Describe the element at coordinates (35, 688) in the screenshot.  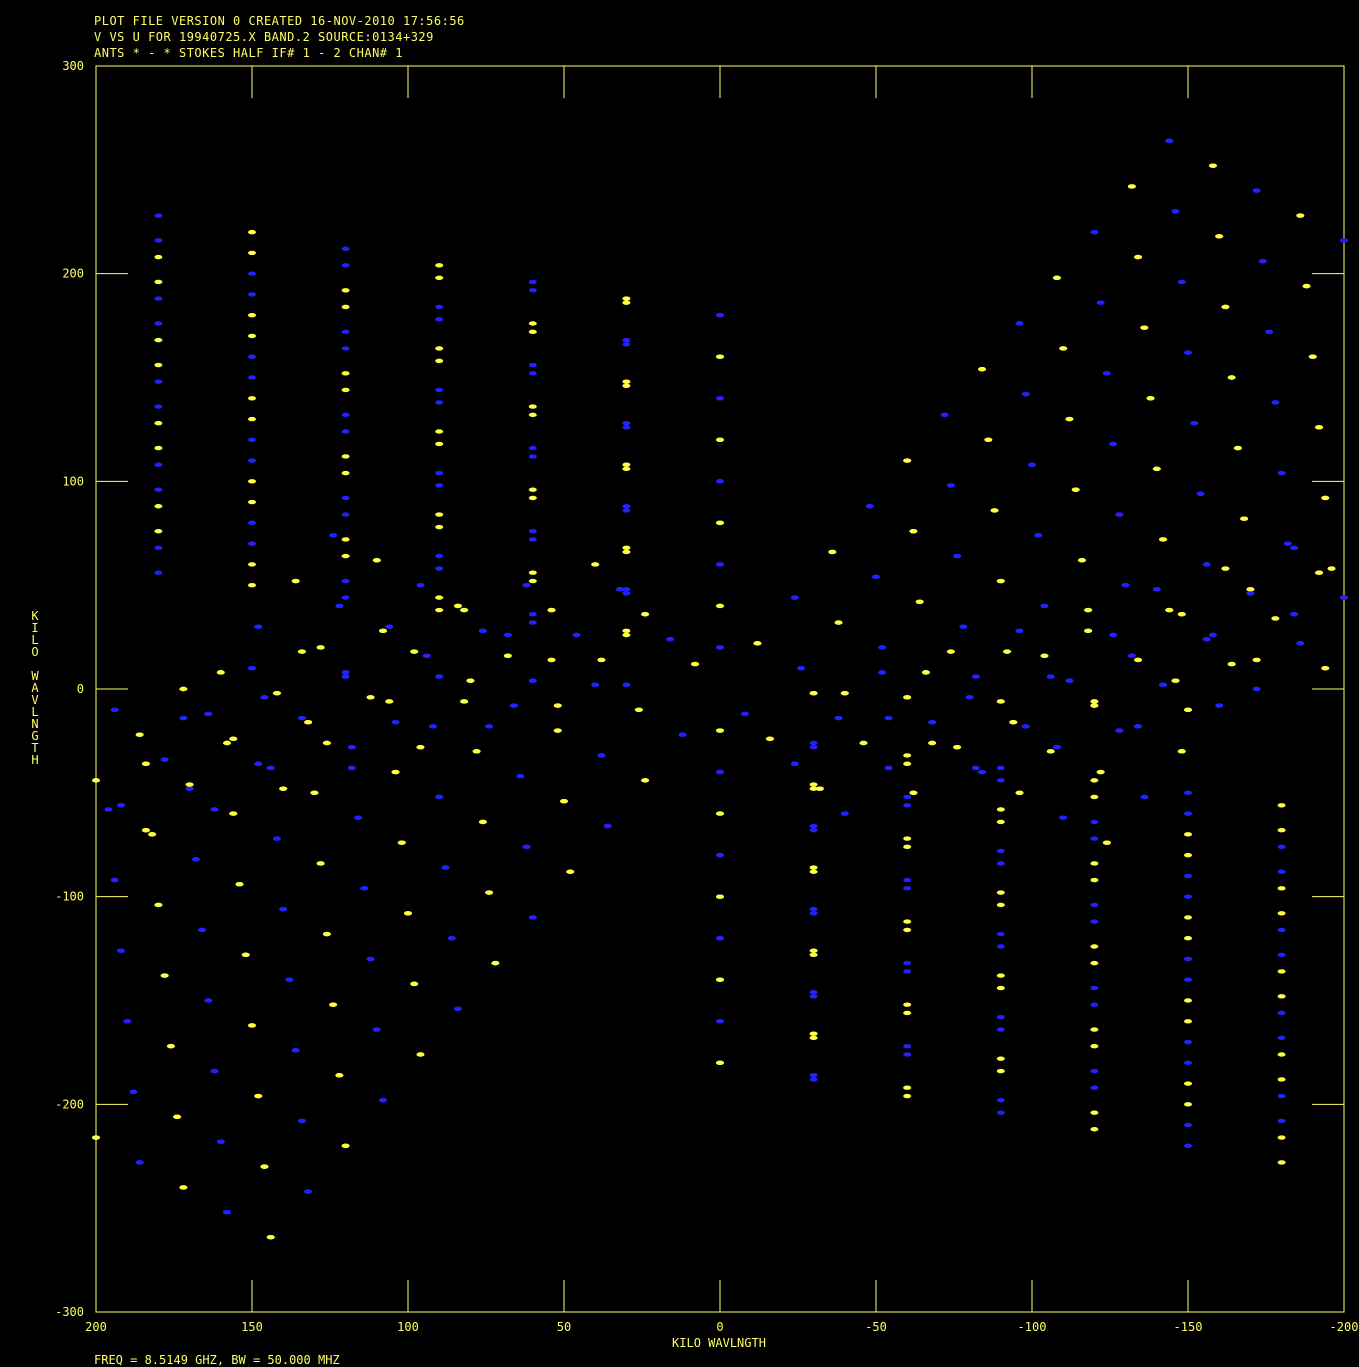
I see `y-axis-label: KILO WAVLNGTH` at that location.